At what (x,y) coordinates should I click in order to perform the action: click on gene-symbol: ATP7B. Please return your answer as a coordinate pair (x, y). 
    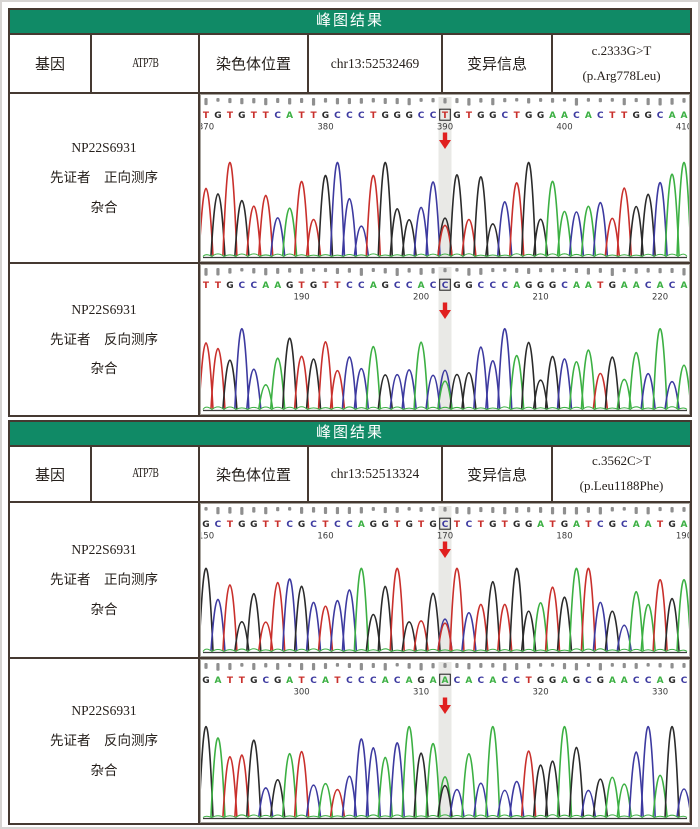
    Looking at the image, I should click on (145, 63).